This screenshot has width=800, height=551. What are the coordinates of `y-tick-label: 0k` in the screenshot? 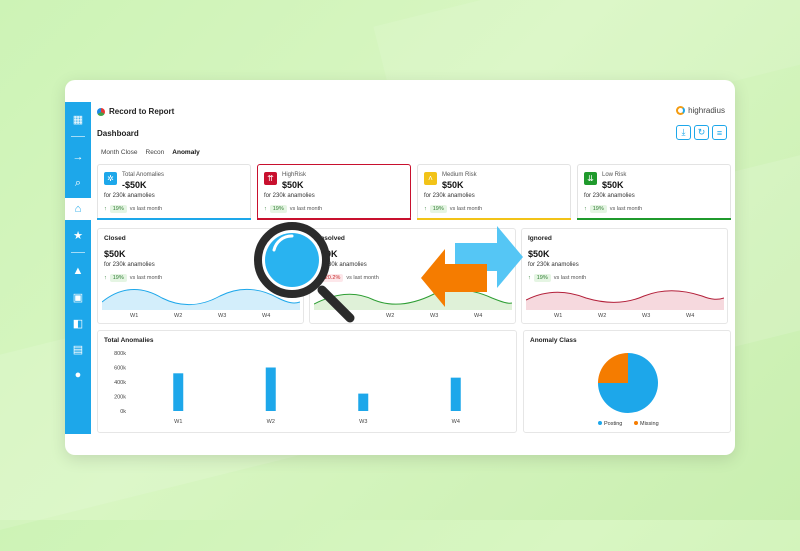 It's located at (123, 412).